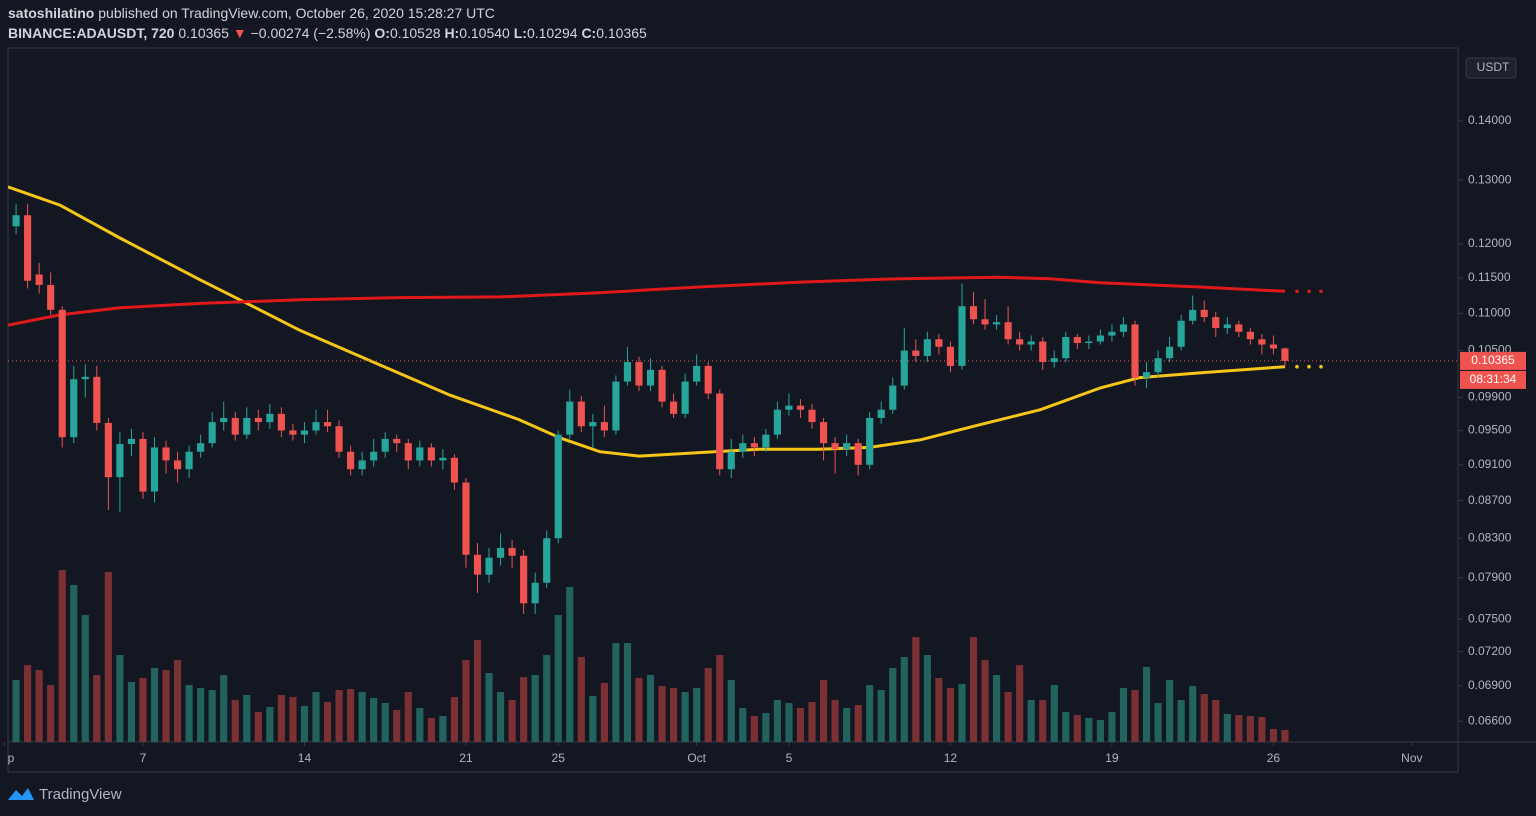 The image size is (1536, 816). Describe the element at coordinates (1493, 67) in the screenshot. I see `currency: USDT` at that location.